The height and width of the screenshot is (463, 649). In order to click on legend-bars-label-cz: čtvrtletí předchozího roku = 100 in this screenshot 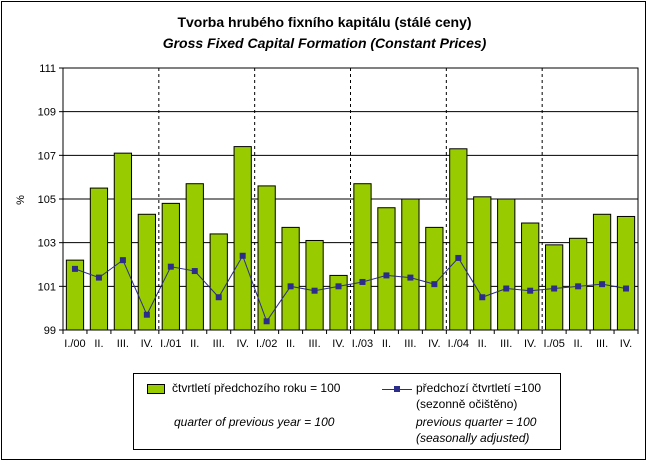, I will do `click(256, 388)`.